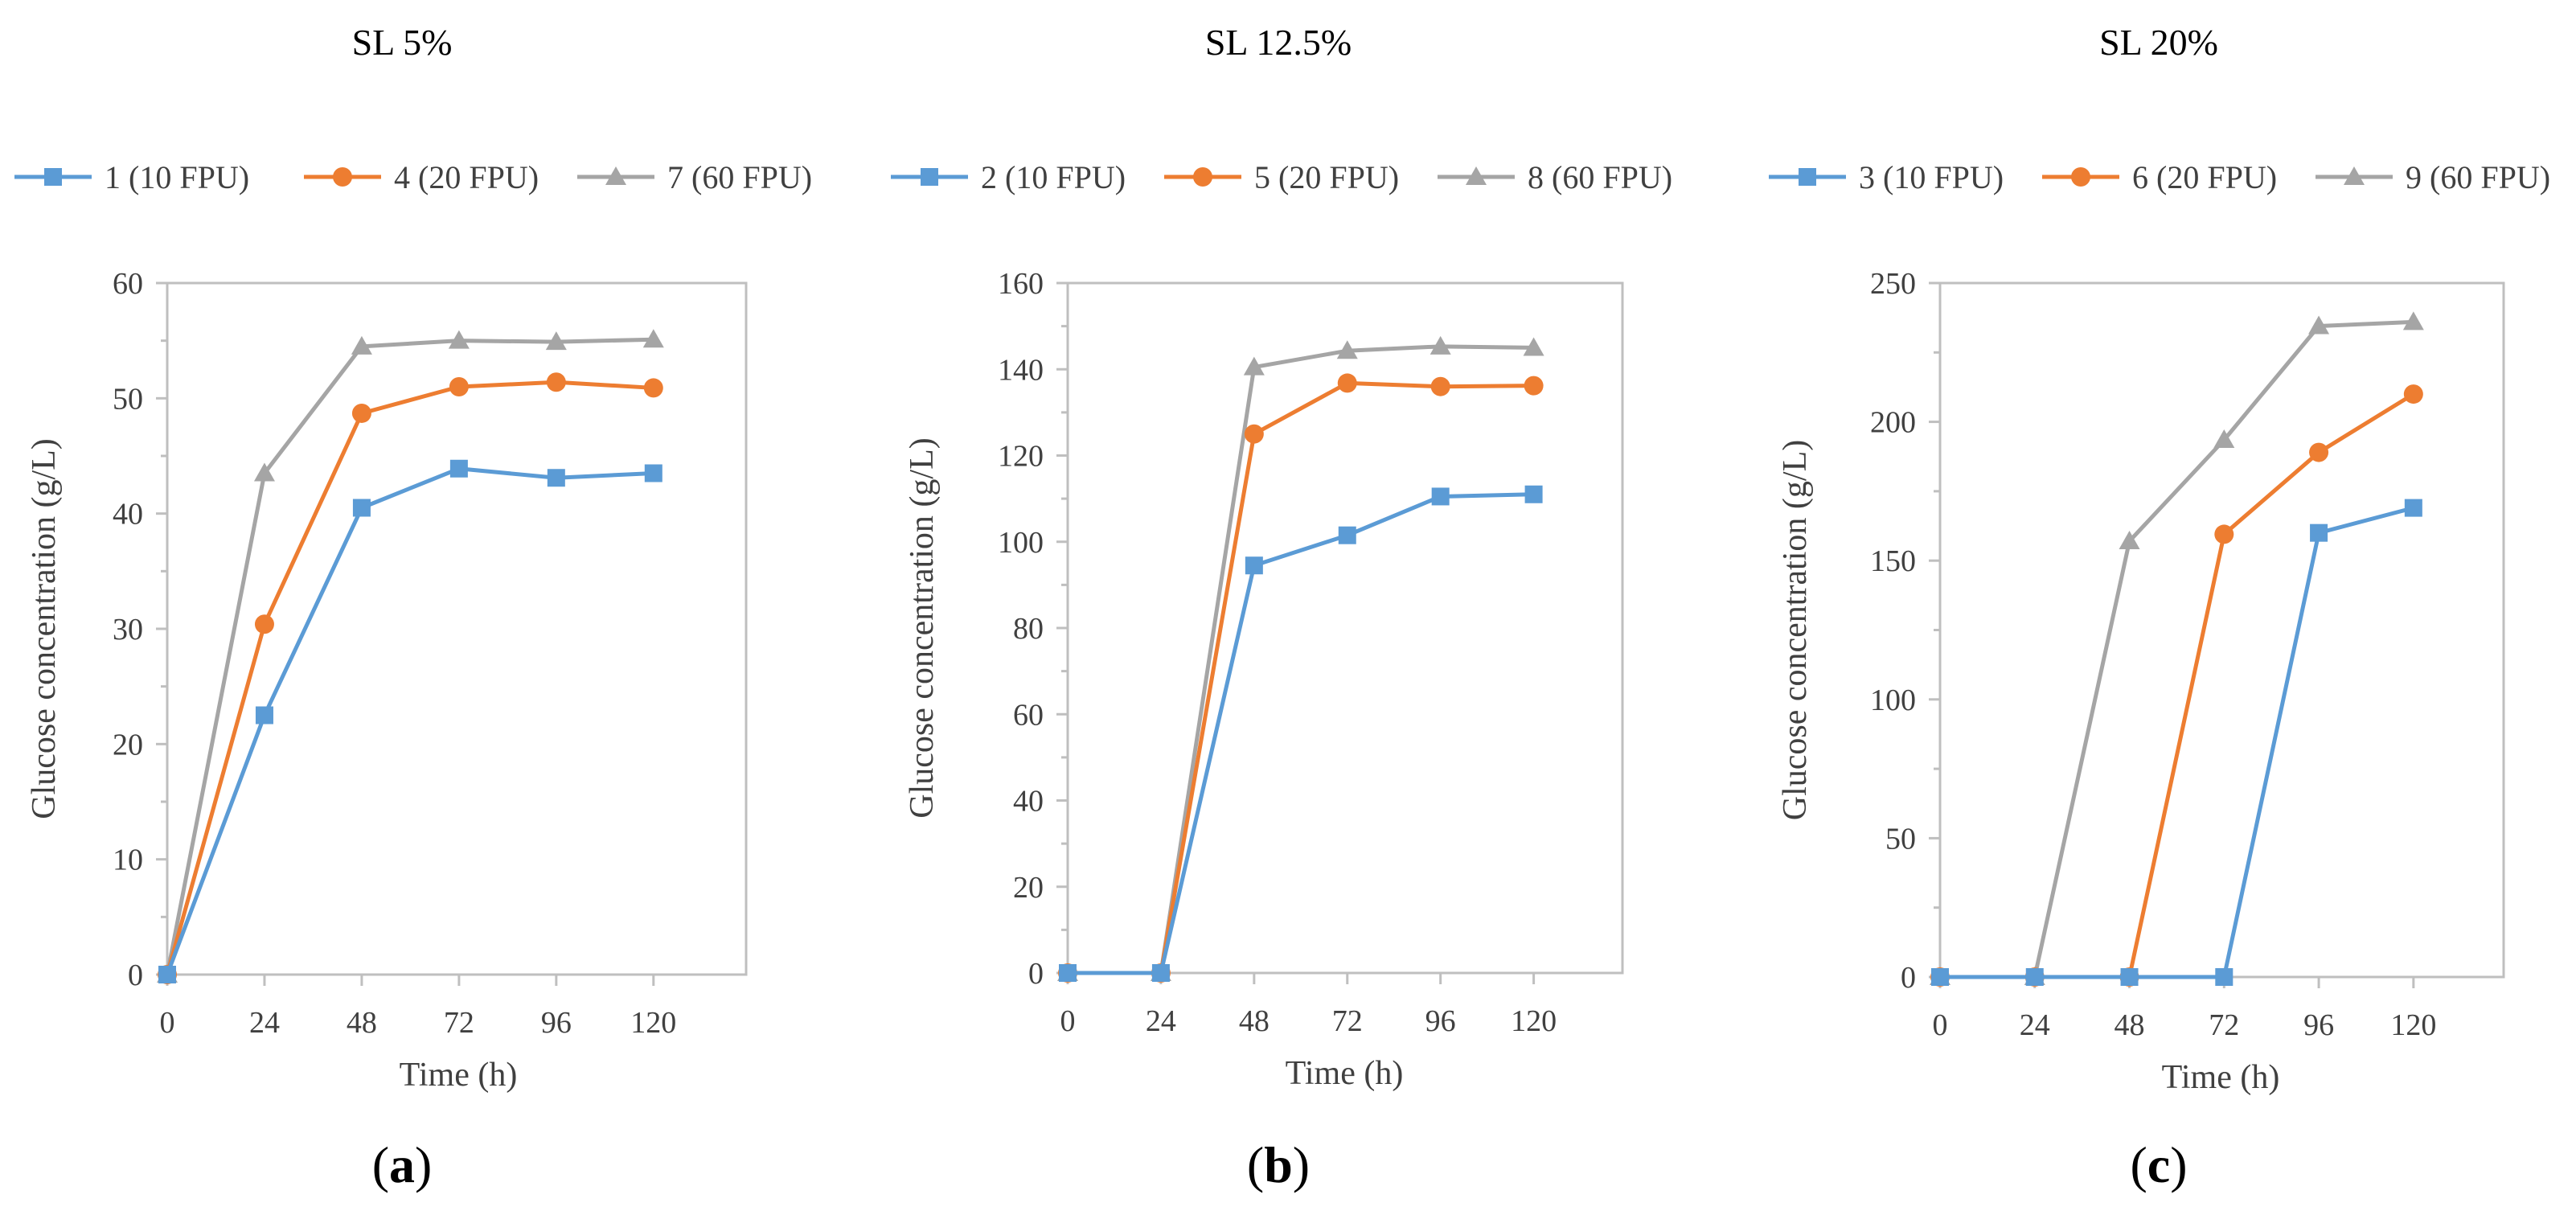  What do you see at coordinates (739, 177) in the screenshot?
I see `legend-label-3: 7 (60 FPU)` at bounding box center [739, 177].